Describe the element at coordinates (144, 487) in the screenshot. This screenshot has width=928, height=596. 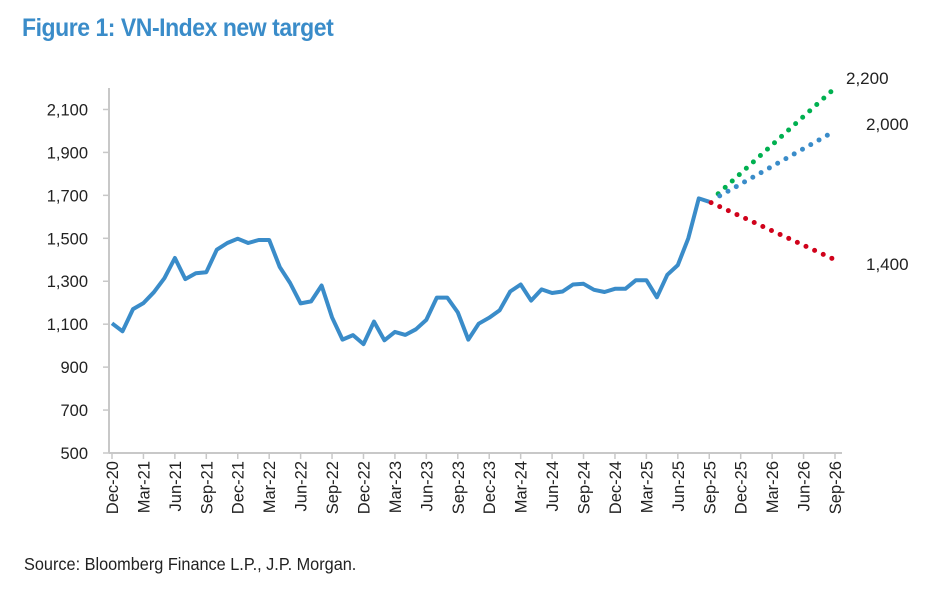
I see `x-tick-label: Mar-21` at that location.